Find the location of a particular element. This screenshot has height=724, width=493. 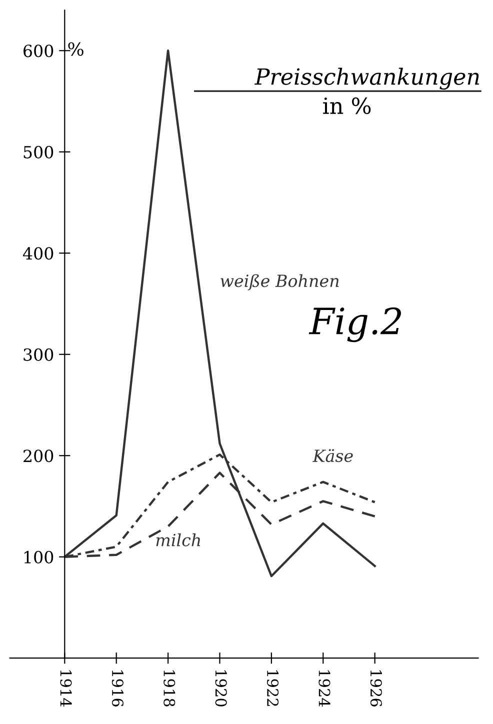

y-axis-title: % is located at coordinates (76, 49).